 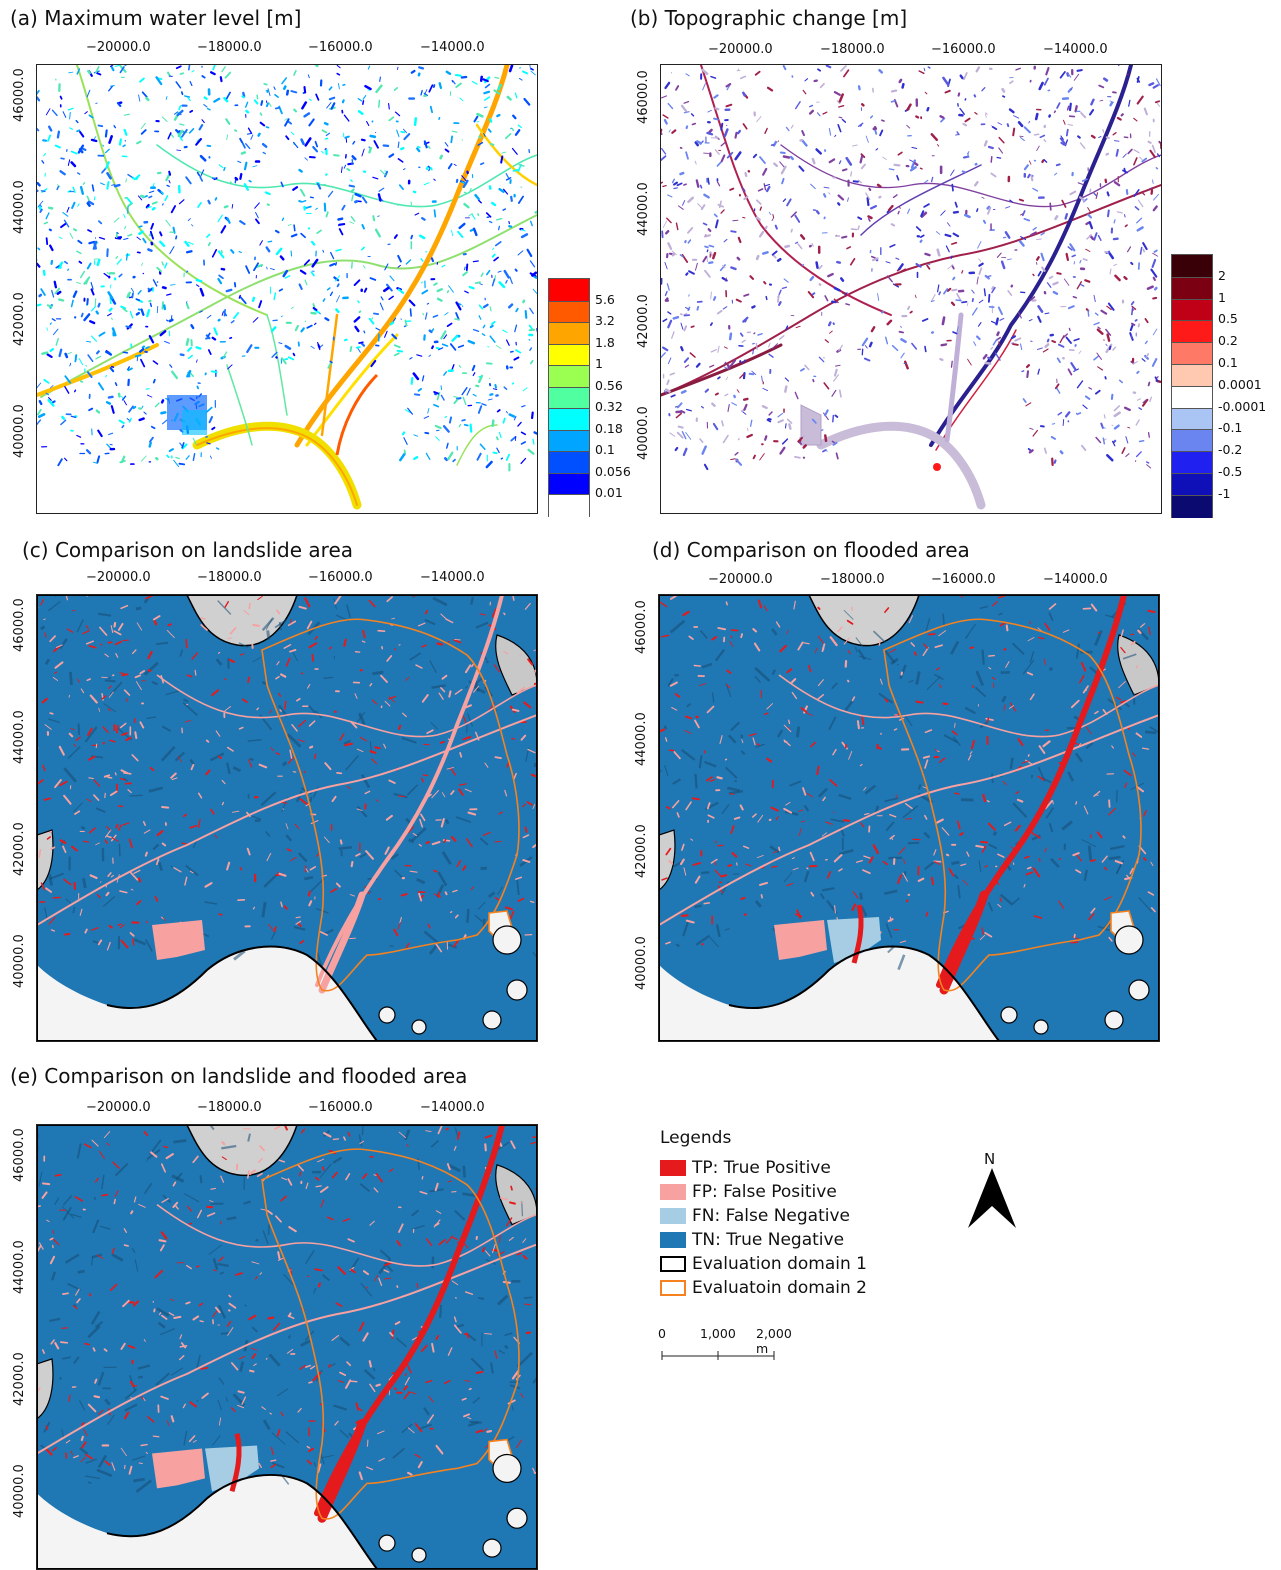 I want to click on topo-change-label: -0.0001, so click(x=1242, y=406).